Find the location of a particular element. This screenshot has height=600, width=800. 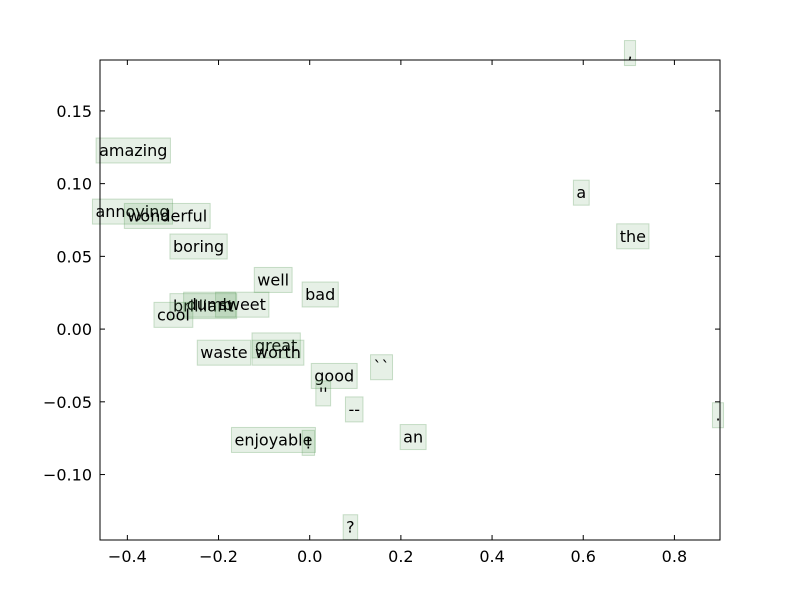

word-point: dumb is located at coordinates (210, 304).